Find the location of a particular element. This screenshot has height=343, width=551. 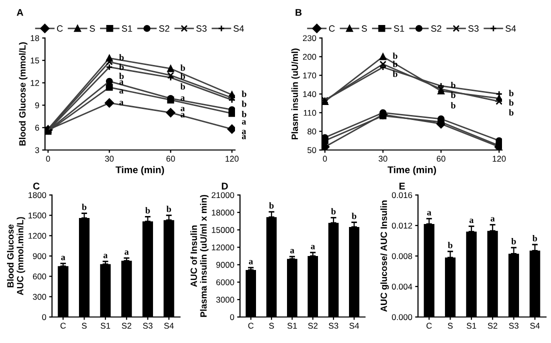

y-tick-label: 600 is located at coordinates (39, 277).